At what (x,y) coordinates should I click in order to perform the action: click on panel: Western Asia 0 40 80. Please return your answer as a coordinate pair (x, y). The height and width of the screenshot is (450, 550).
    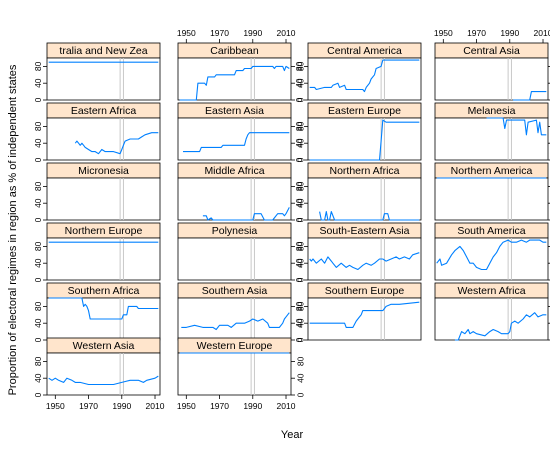
    Looking at the image, I should click on (97, 367).